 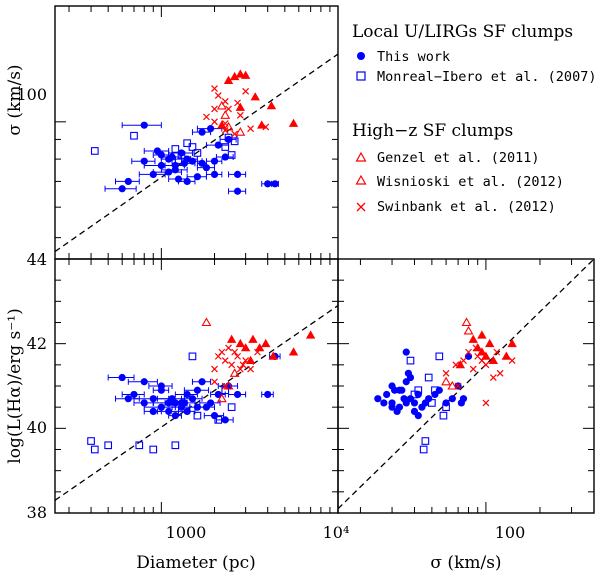 What do you see at coordinates (31, 94) in the screenshot?
I see `top-y-tick-100: 100` at bounding box center [31, 94].